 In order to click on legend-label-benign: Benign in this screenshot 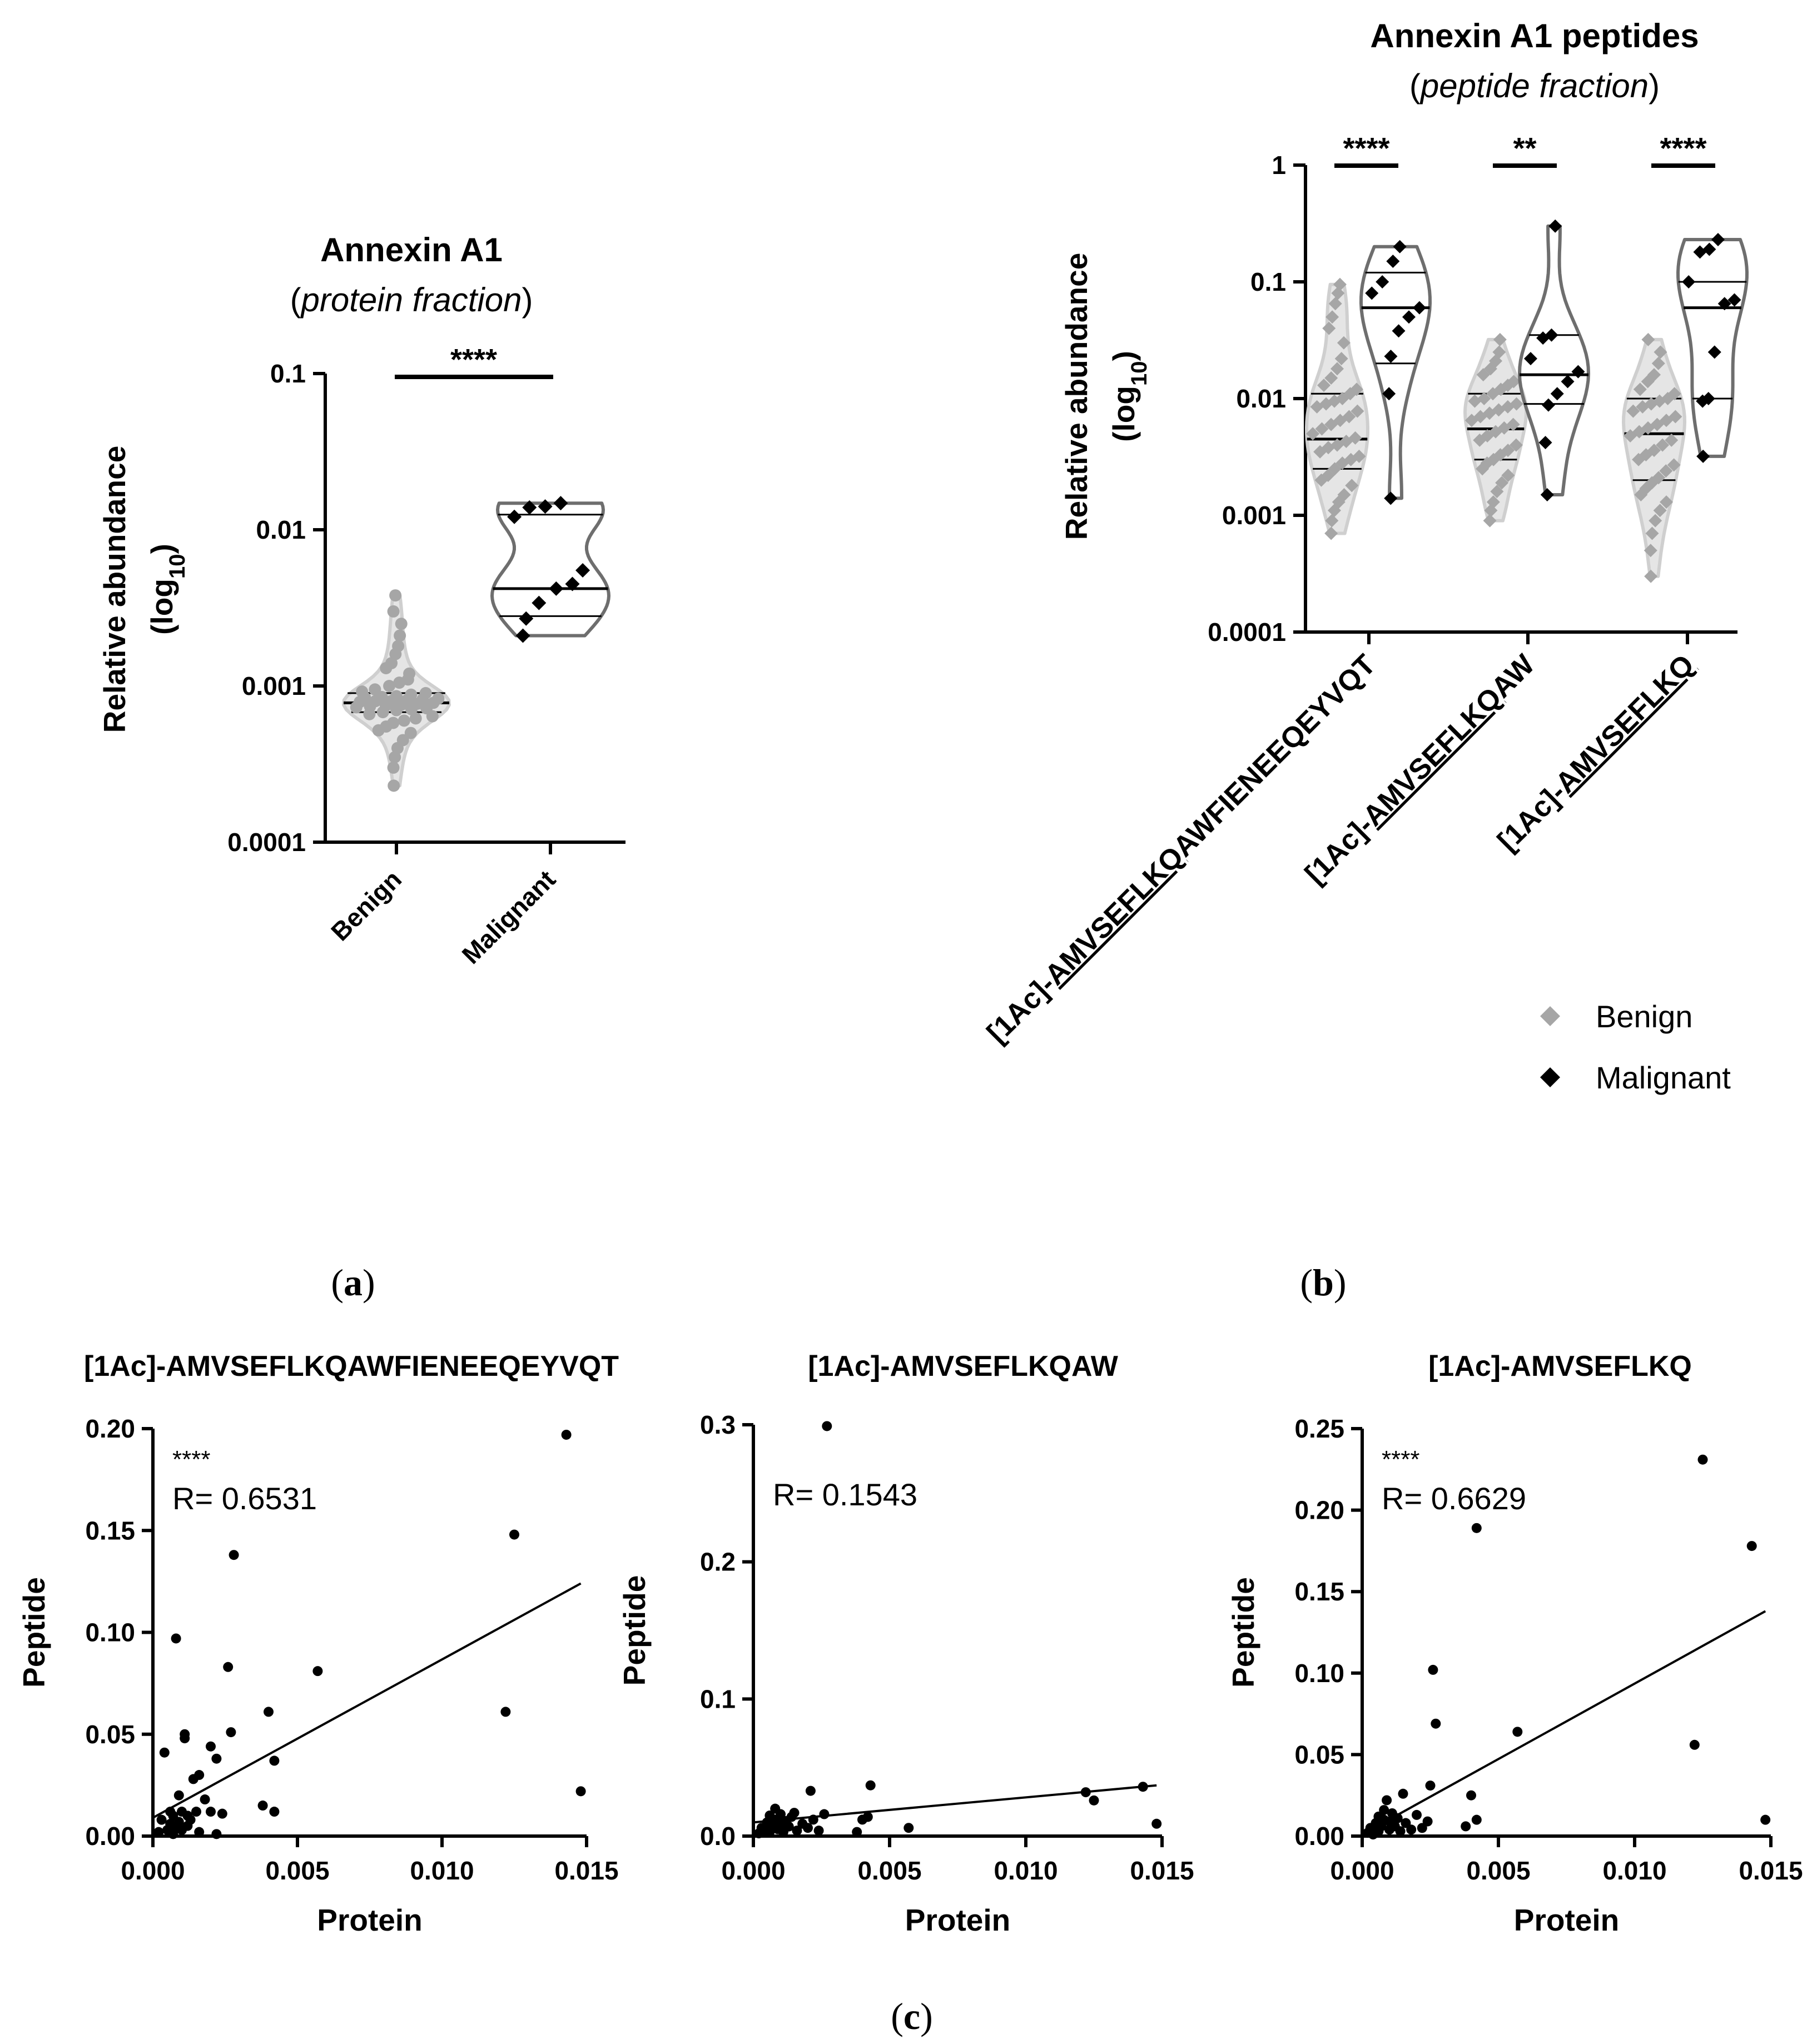, I will do `click(1644, 1017)`.